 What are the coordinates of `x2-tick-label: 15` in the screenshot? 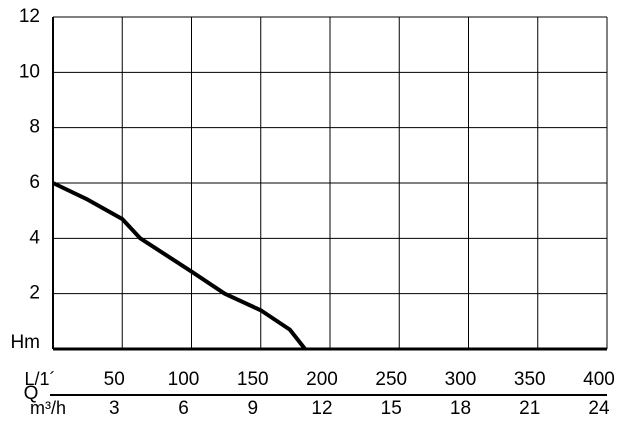 It's located at (391, 408).